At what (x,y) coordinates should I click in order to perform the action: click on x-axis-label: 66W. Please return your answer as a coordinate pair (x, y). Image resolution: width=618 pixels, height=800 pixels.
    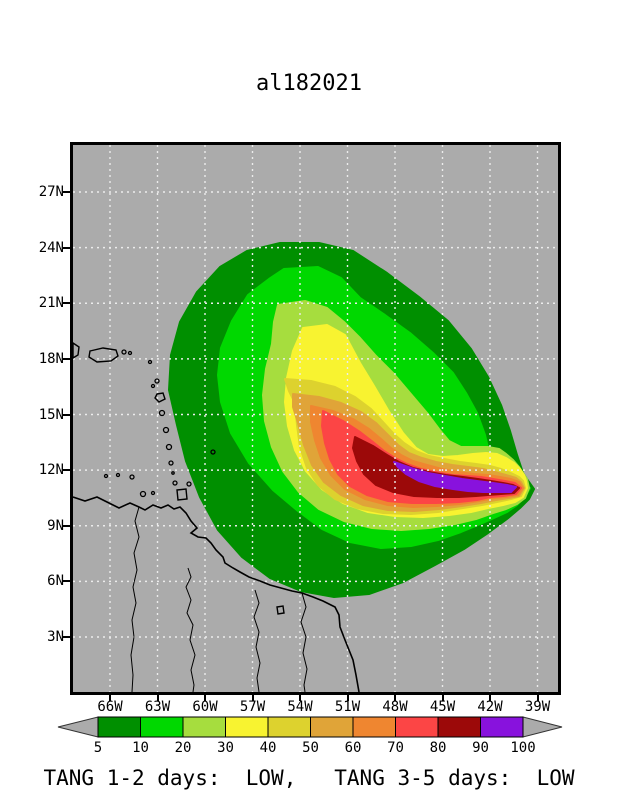
    Looking at the image, I should click on (110, 707).